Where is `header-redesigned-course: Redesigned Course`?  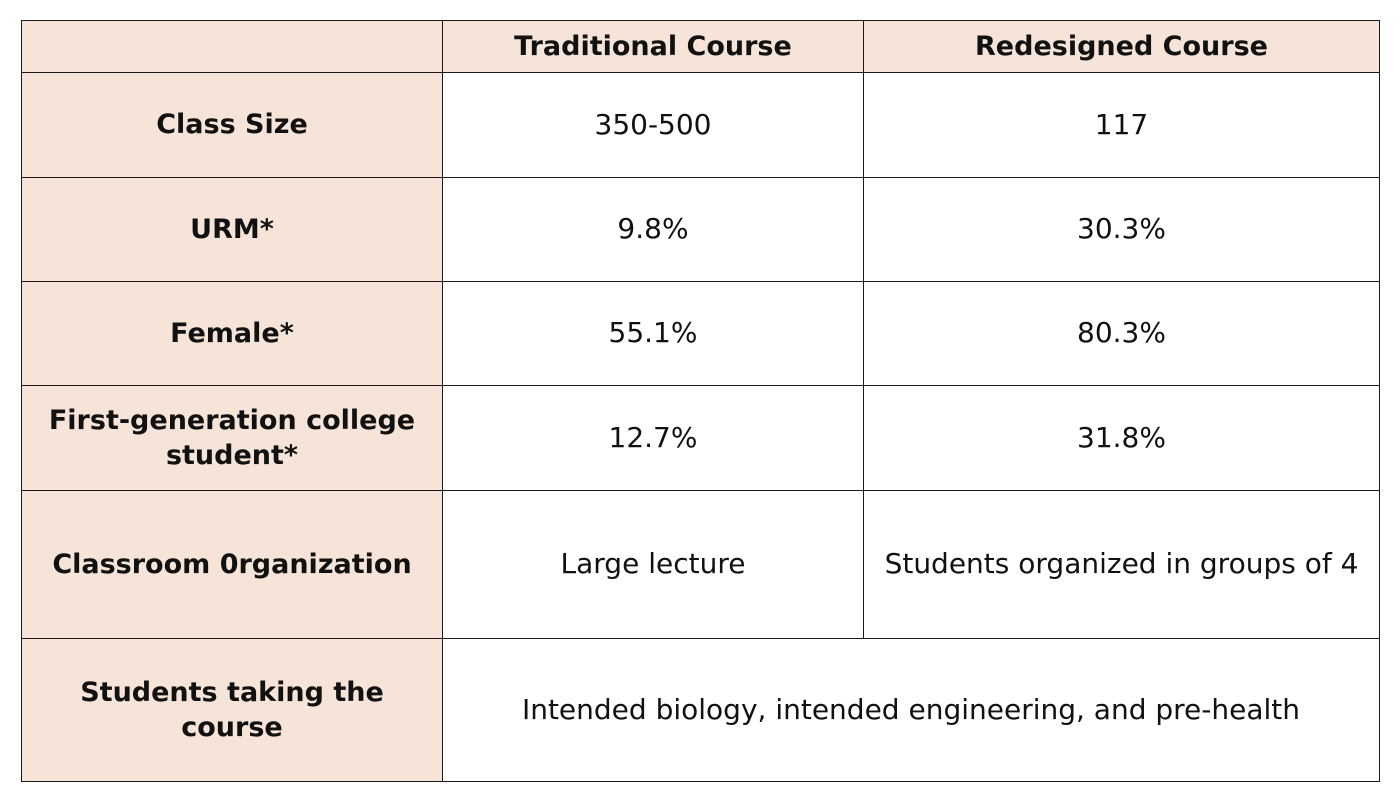
header-redesigned-course: Redesigned Course is located at coordinates (1121, 46).